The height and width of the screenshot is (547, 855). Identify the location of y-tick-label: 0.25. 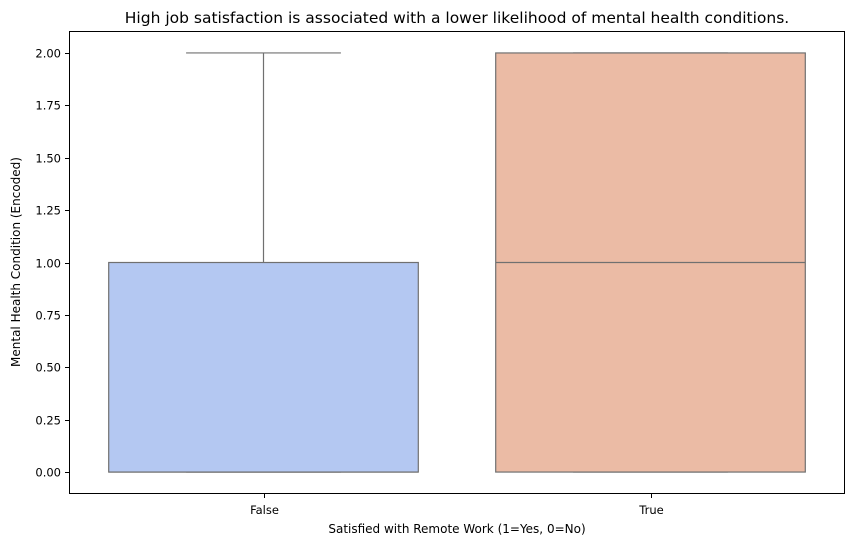
(48, 421).